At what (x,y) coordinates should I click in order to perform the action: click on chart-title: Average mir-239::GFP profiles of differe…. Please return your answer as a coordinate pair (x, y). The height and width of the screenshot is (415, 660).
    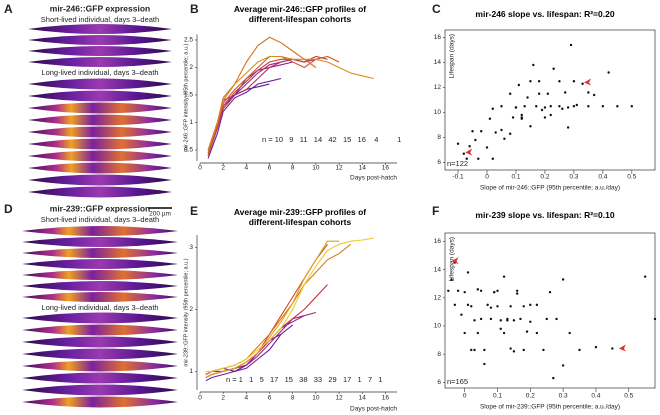
    Looking at the image, I should click on (300, 217).